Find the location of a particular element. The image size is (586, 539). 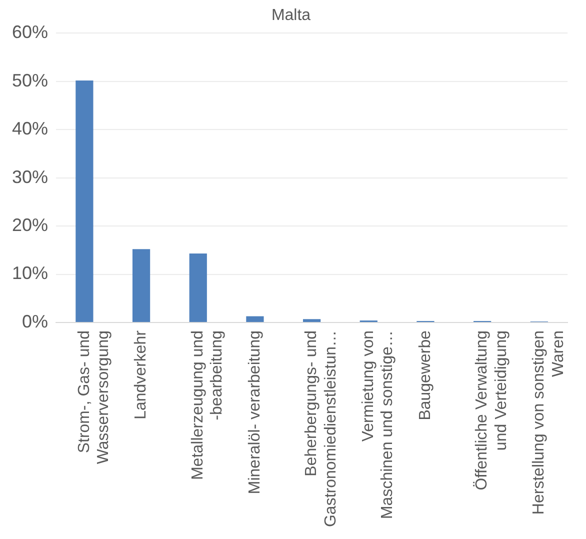

x-tick-label: Landverkehr is located at coordinates (141, 375).